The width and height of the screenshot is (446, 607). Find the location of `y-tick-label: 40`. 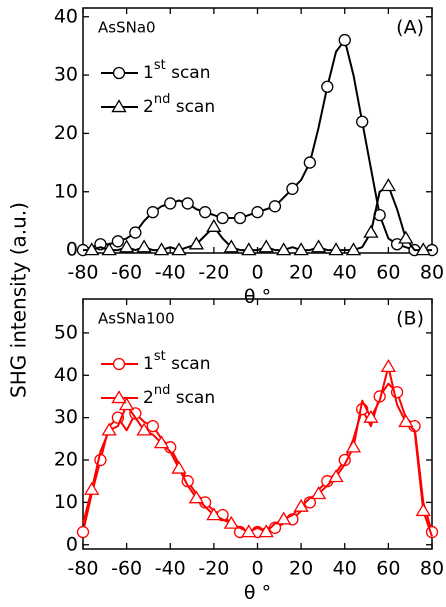

y-tick-label: 40 is located at coordinates (66, 375).